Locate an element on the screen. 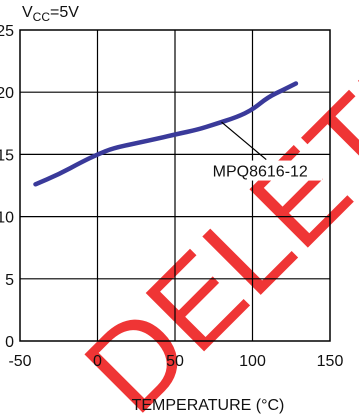  y-tick-labels: 25 20 15 10 5 0 is located at coordinates (7, 187).